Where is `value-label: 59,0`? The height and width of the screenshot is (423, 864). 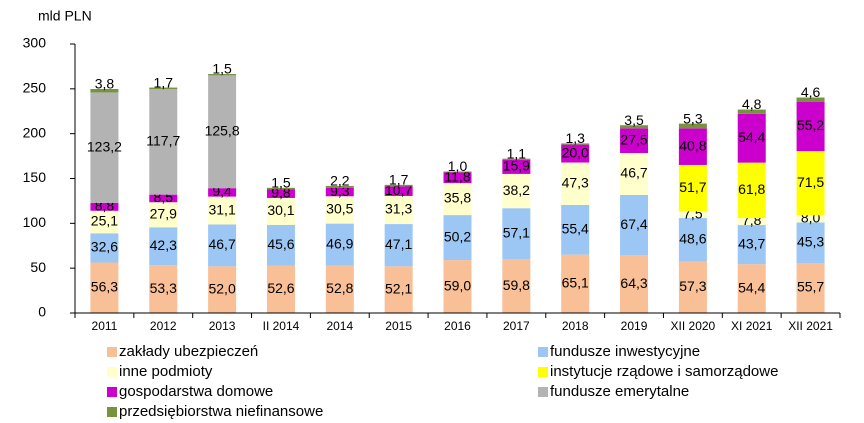 value-label: 59,0 is located at coordinates (457, 285).